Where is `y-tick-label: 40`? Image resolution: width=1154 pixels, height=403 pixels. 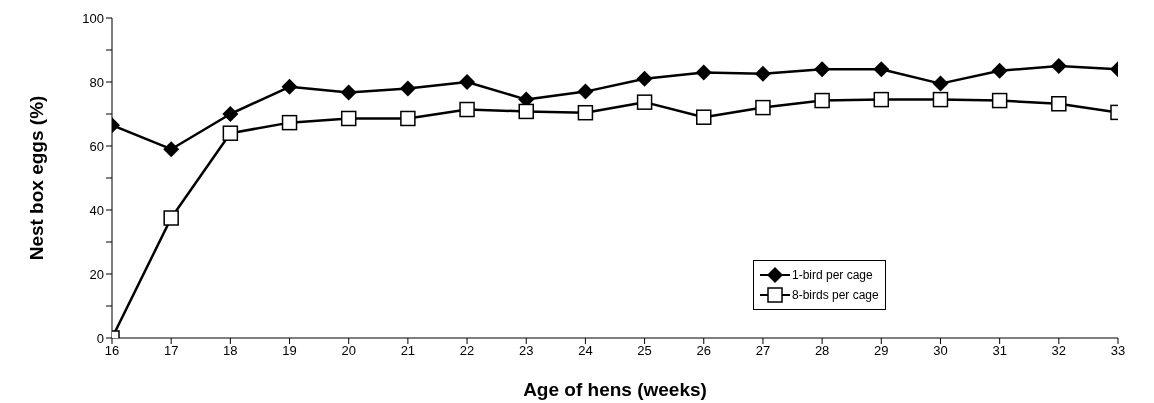
y-tick-label: 40 is located at coordinates (96, 210).